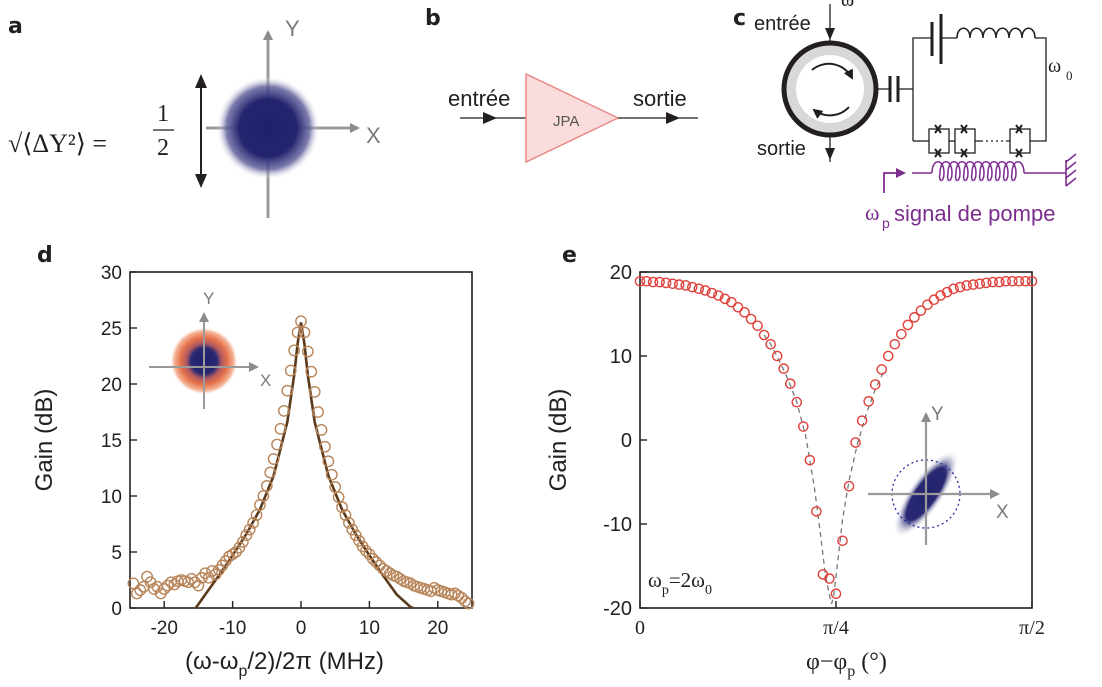 This screenshot has width=1102, height=687. I want to click on y-tick-label: 5, so click(116, 553).